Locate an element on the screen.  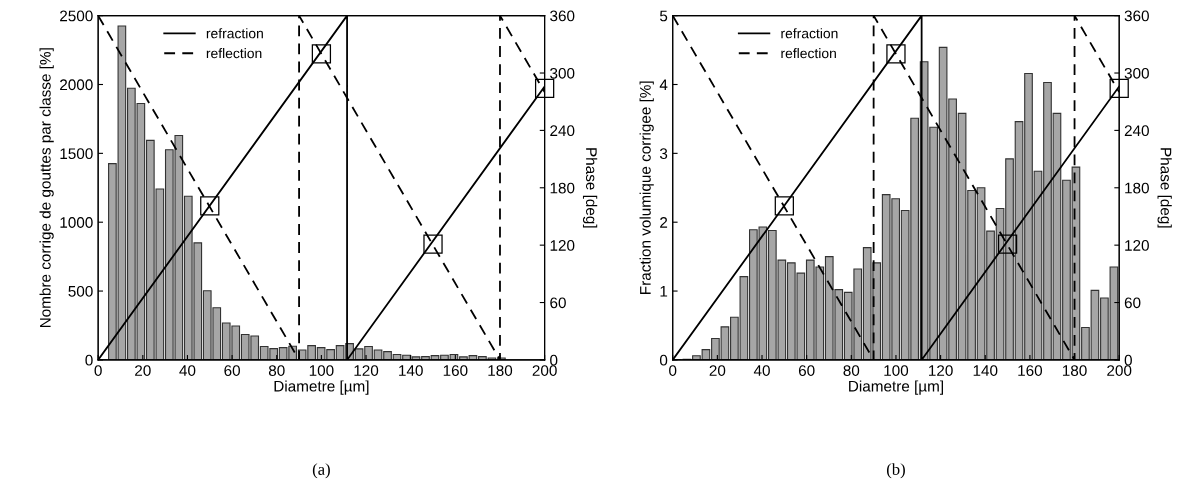
y-tick-label: 1 is located at coordinates (664, 291).